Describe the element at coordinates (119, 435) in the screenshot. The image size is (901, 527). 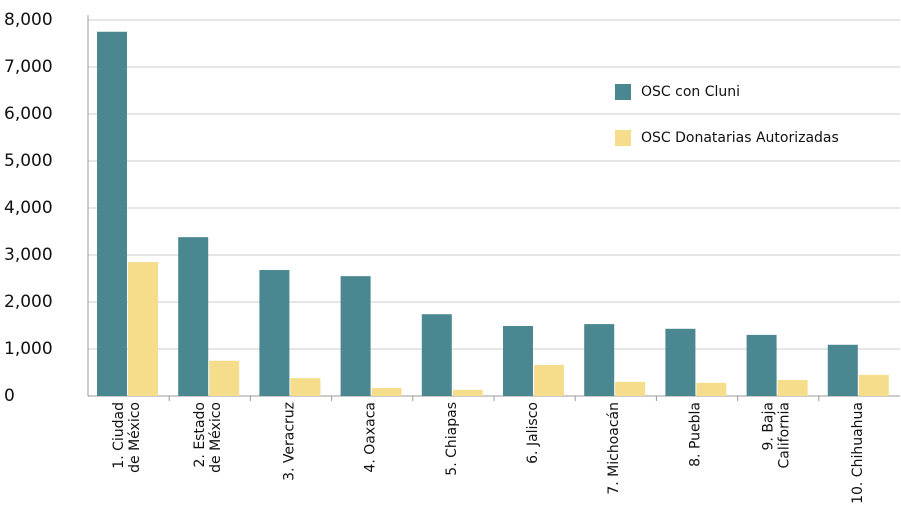
I see `x-tick-label: 1. Ciudad` at that location.